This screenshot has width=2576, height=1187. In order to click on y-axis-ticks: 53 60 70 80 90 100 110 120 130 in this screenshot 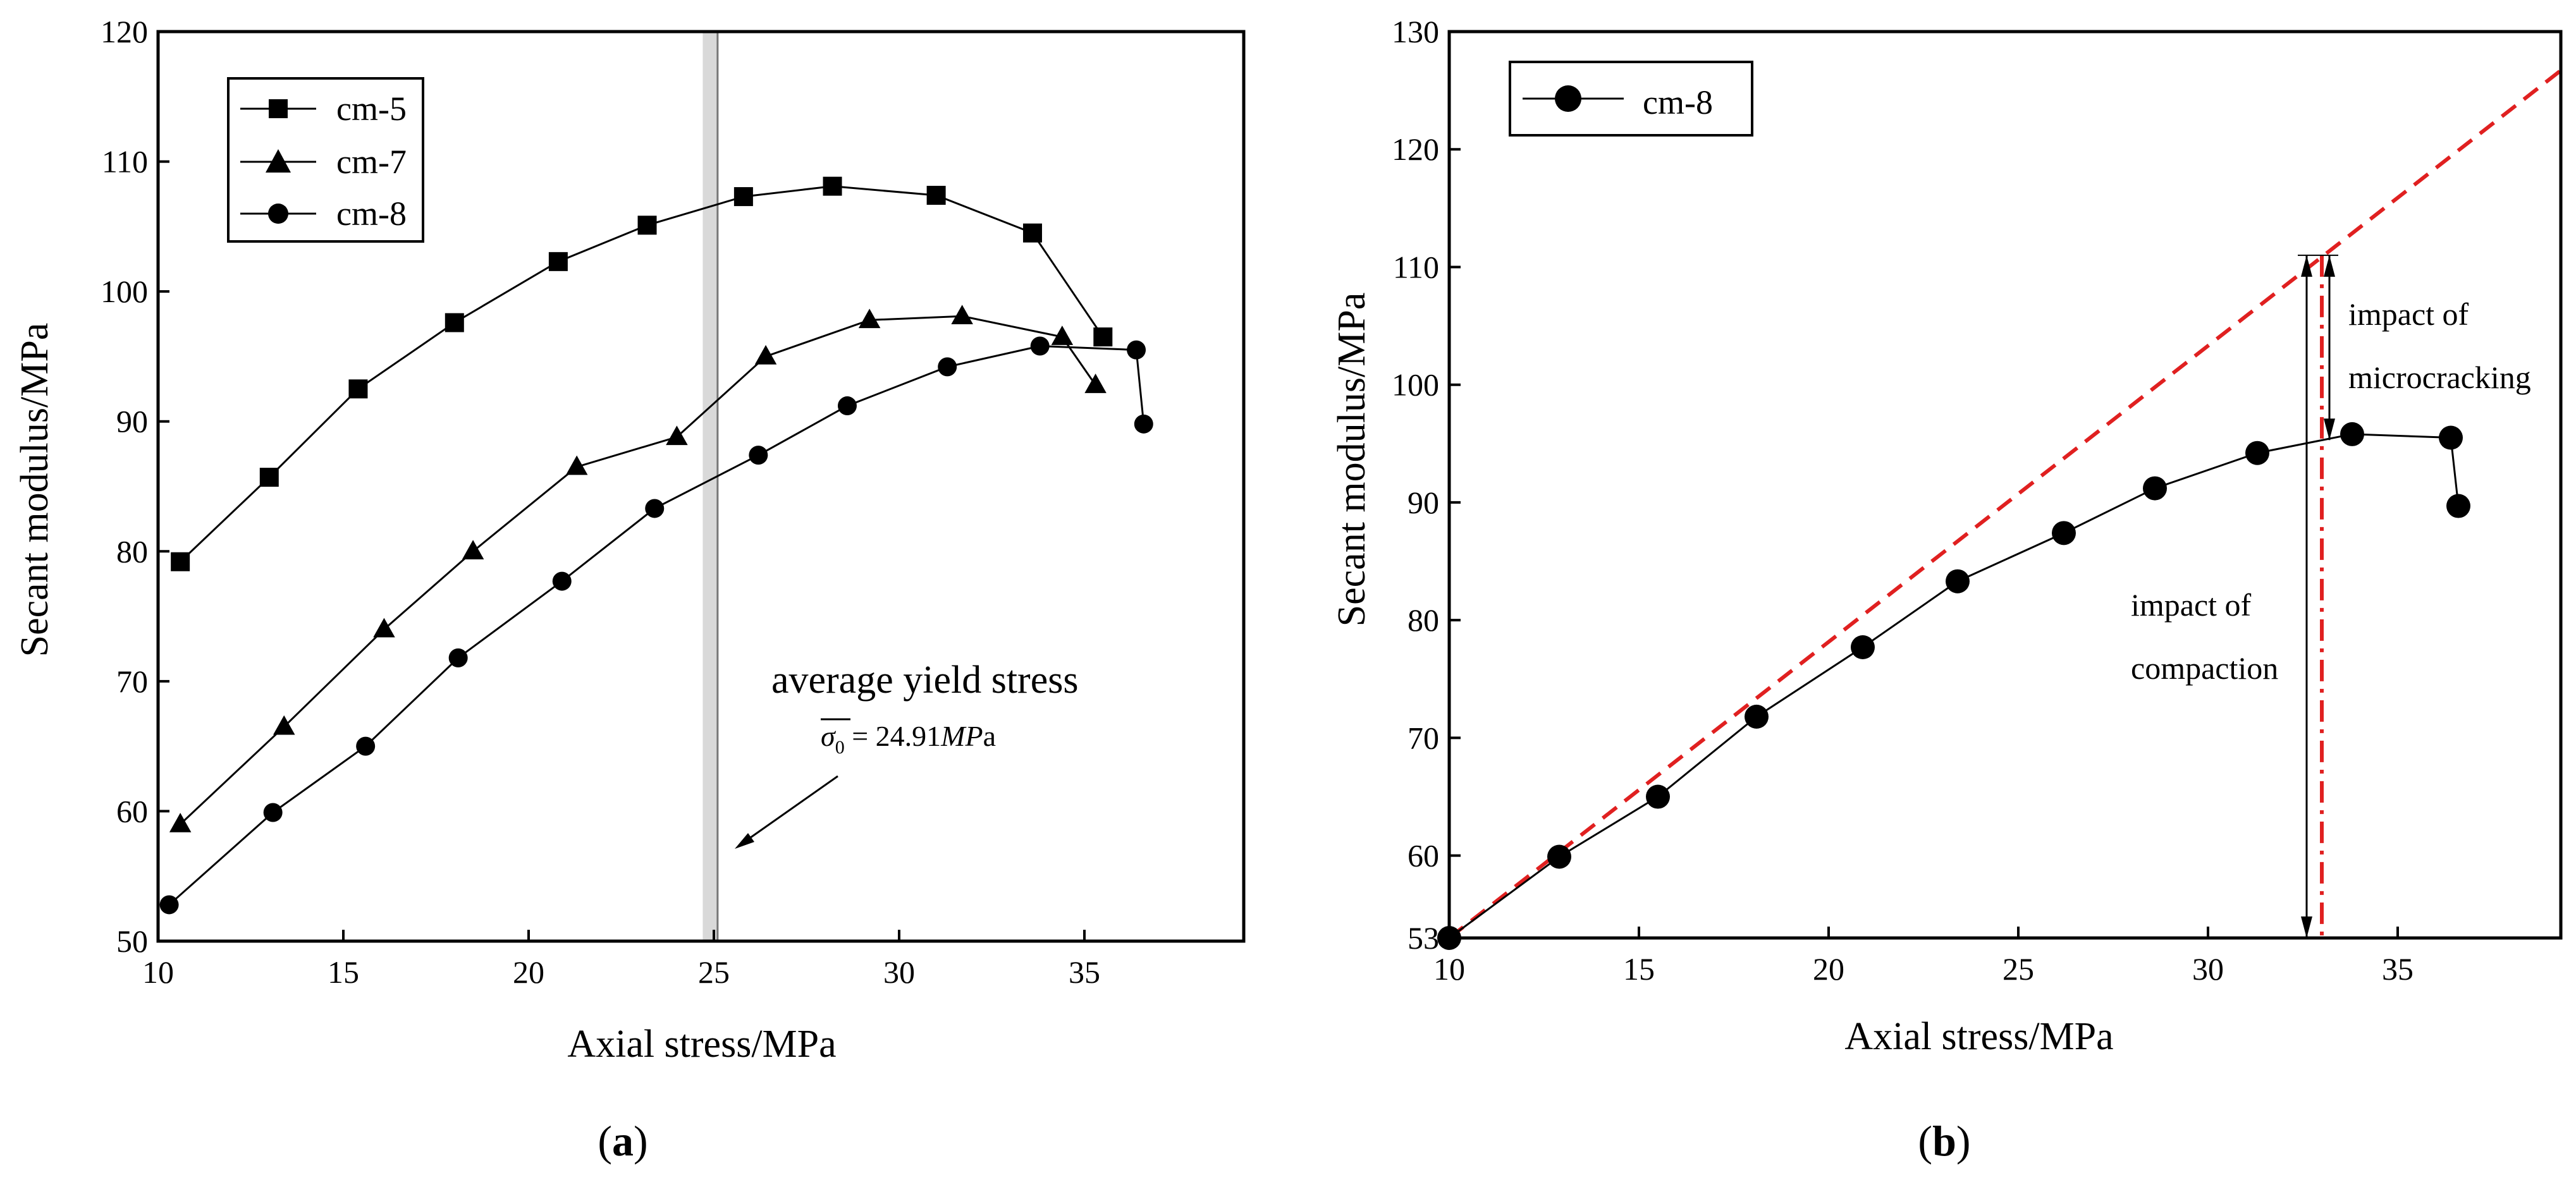, I will do `click(1426, 485)`.